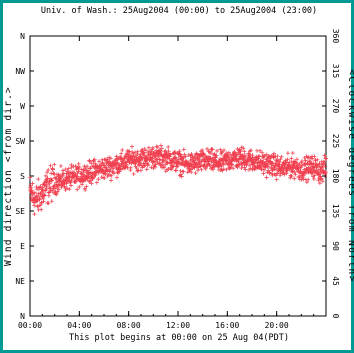  I want to click on y-tick-left-label: E, so click(22, 246).